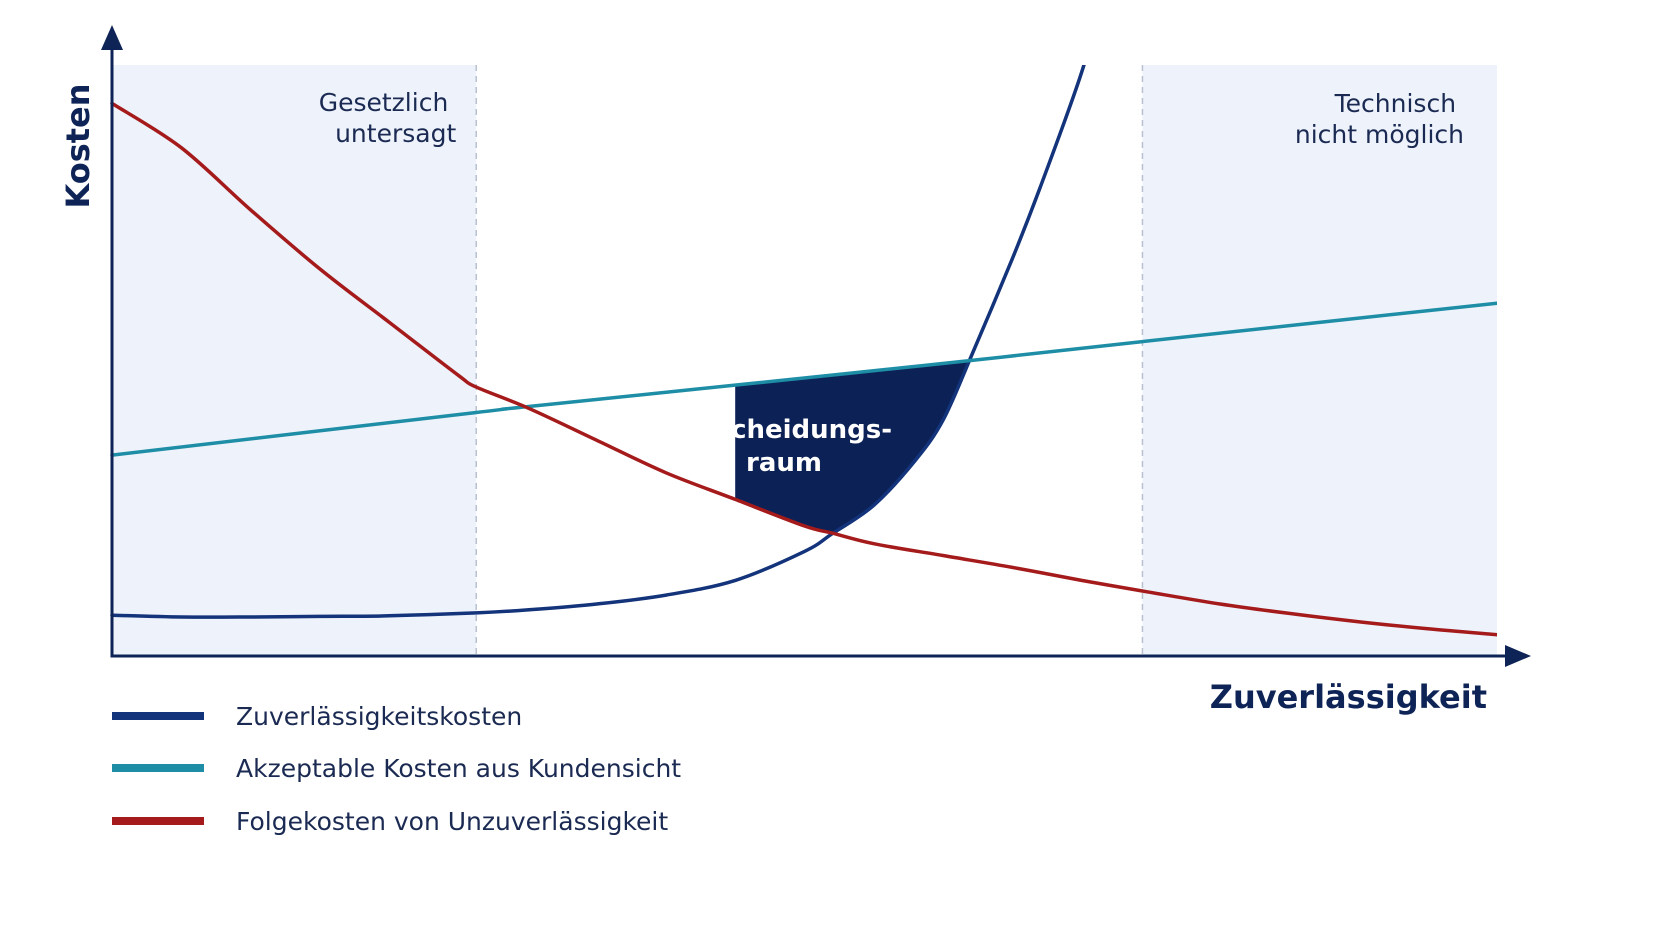 This screenshot has width=1672, height=941. What do you see at coordinates (1348, 697) in the screenshot?
I see `x-axis-title: Zuverlässigkeit` at bounding box center [1348, 697].